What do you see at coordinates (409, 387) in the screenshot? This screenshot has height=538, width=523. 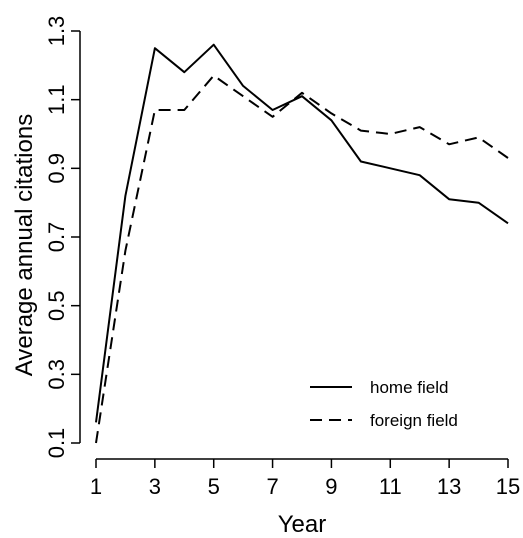 I see `legend-label-home-field: home field` at bounding box center [409, 387].